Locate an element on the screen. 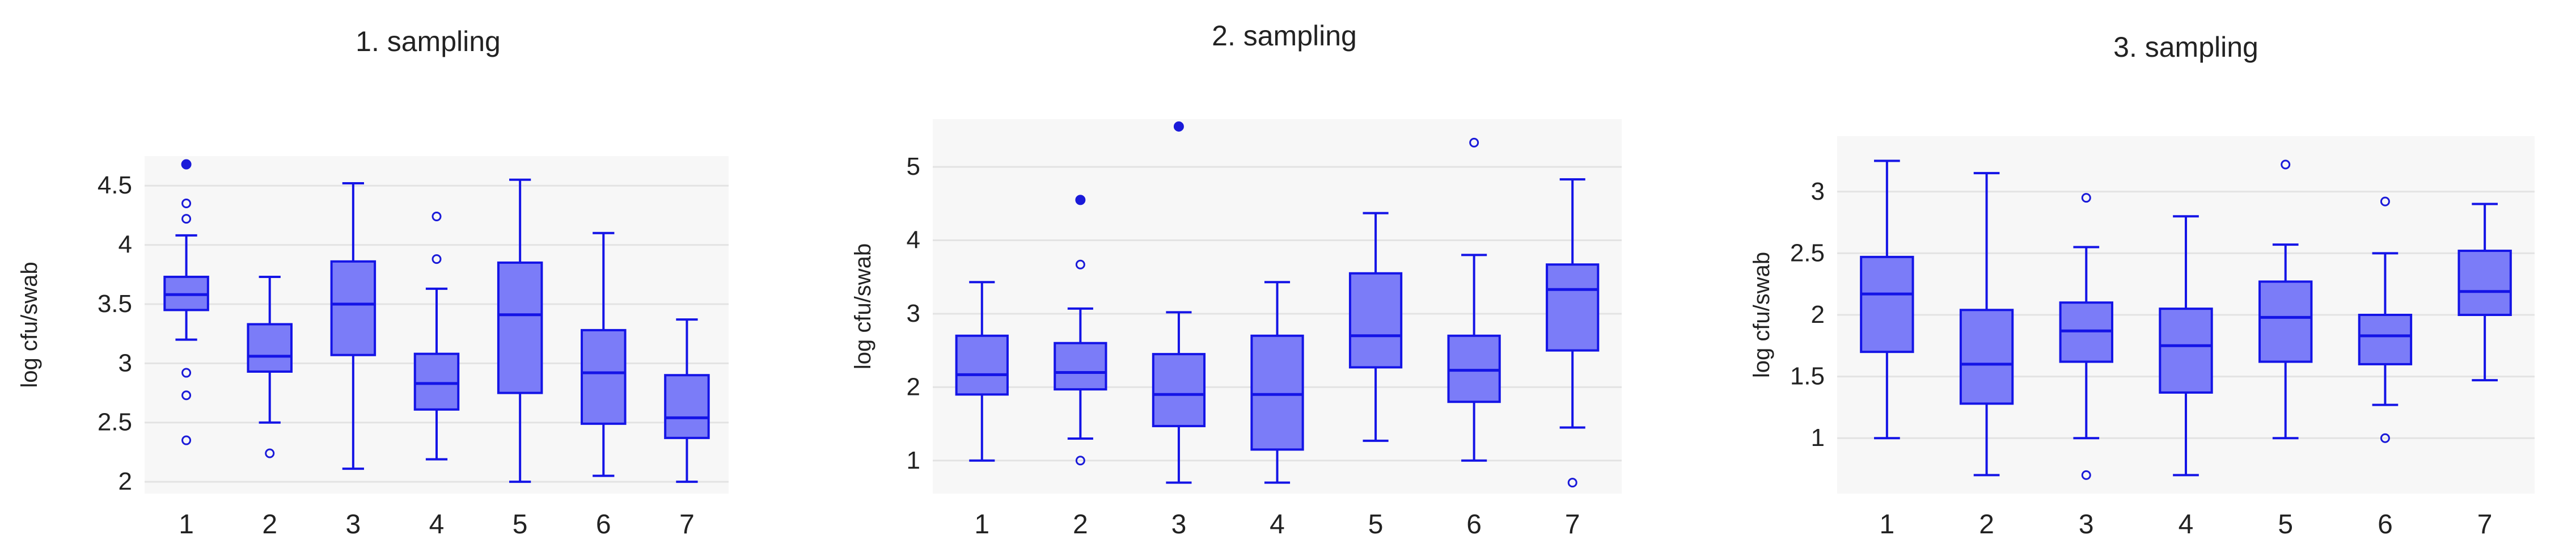 This screenshot has height=560, width=2576. chart-title: 2. sampling is located at coordinates (1284, 36).